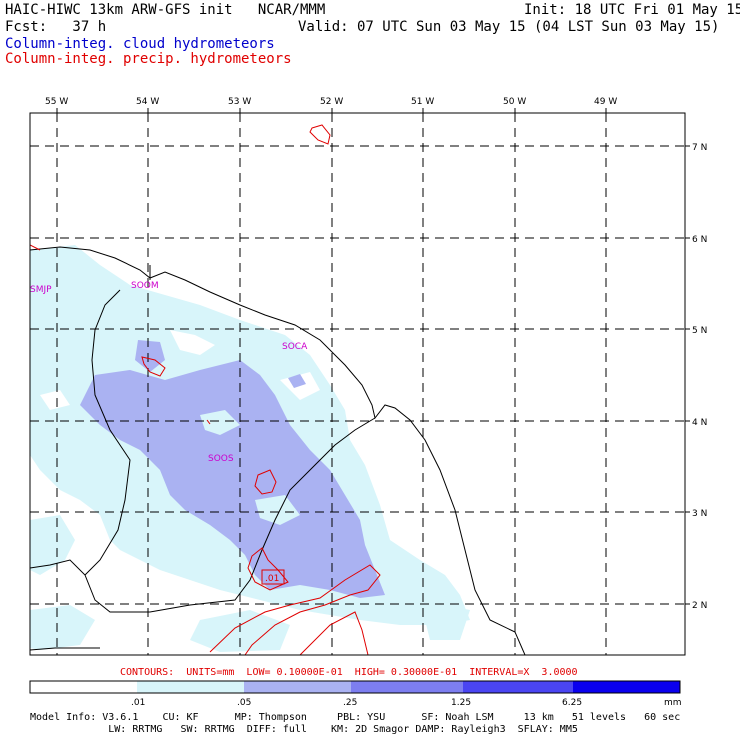 Image resolution: width=740 pixels, height=740 pixels. Describe the element at coordinates (699, 240) in the screenshot. I see `lat-label: 6 N` at that location.